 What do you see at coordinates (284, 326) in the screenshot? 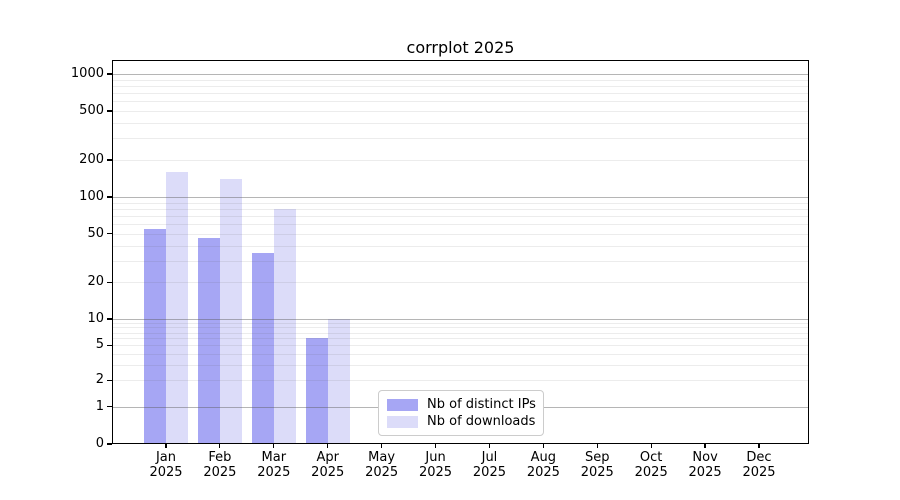
I see `bar-downloads-mar` at bounding box center [284, 326].